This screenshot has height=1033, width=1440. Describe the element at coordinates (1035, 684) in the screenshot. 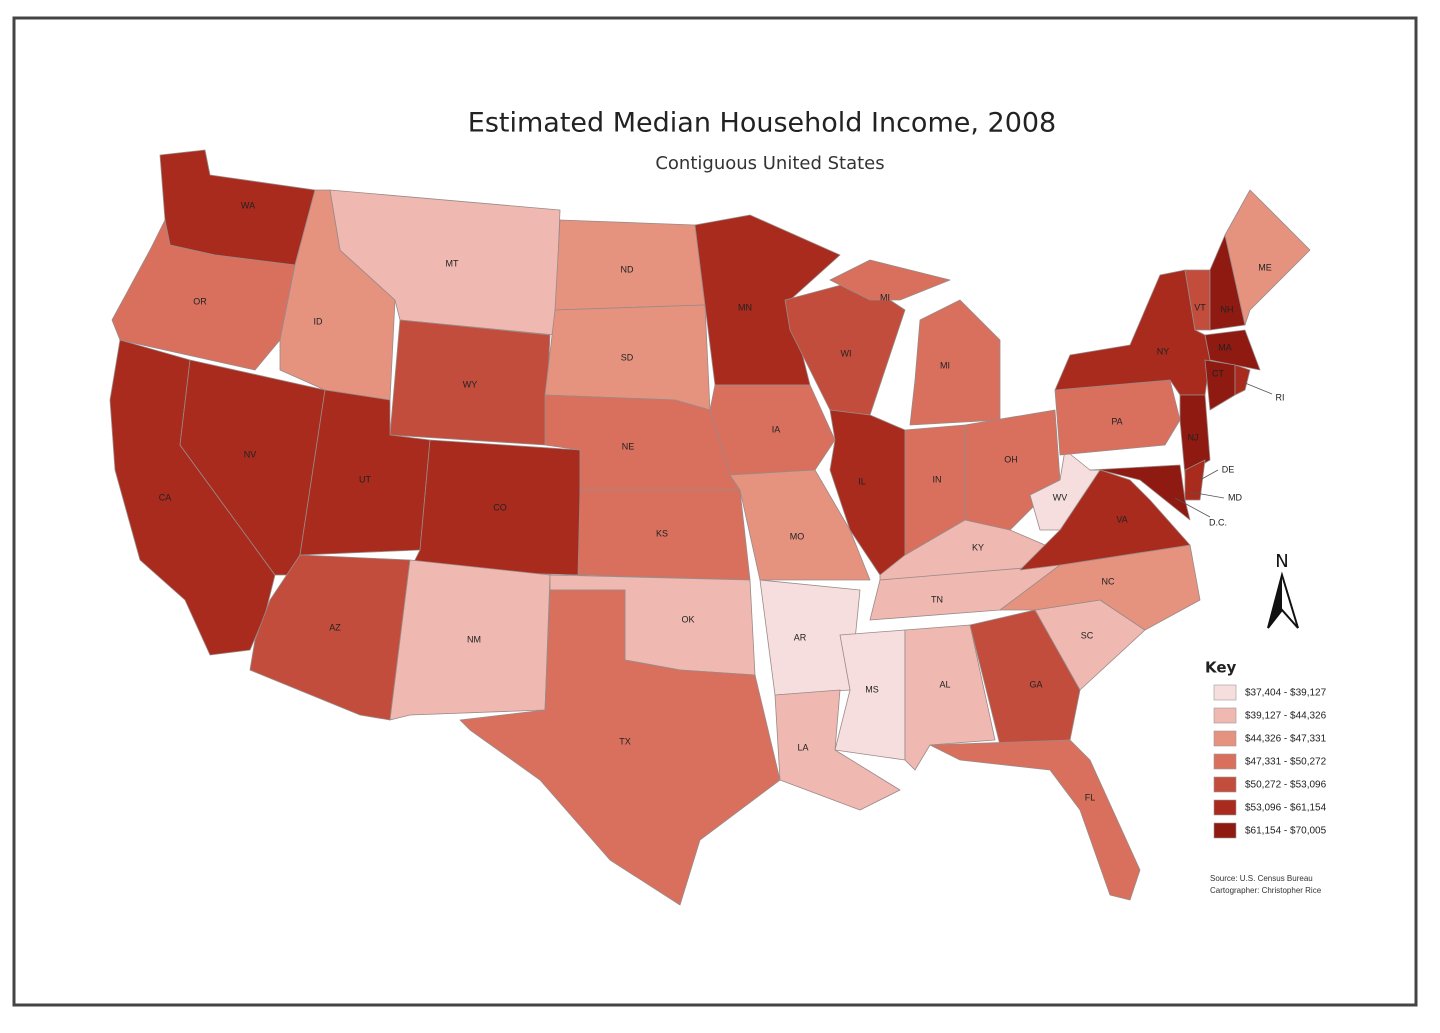

I see `state-label: GA` at that location.